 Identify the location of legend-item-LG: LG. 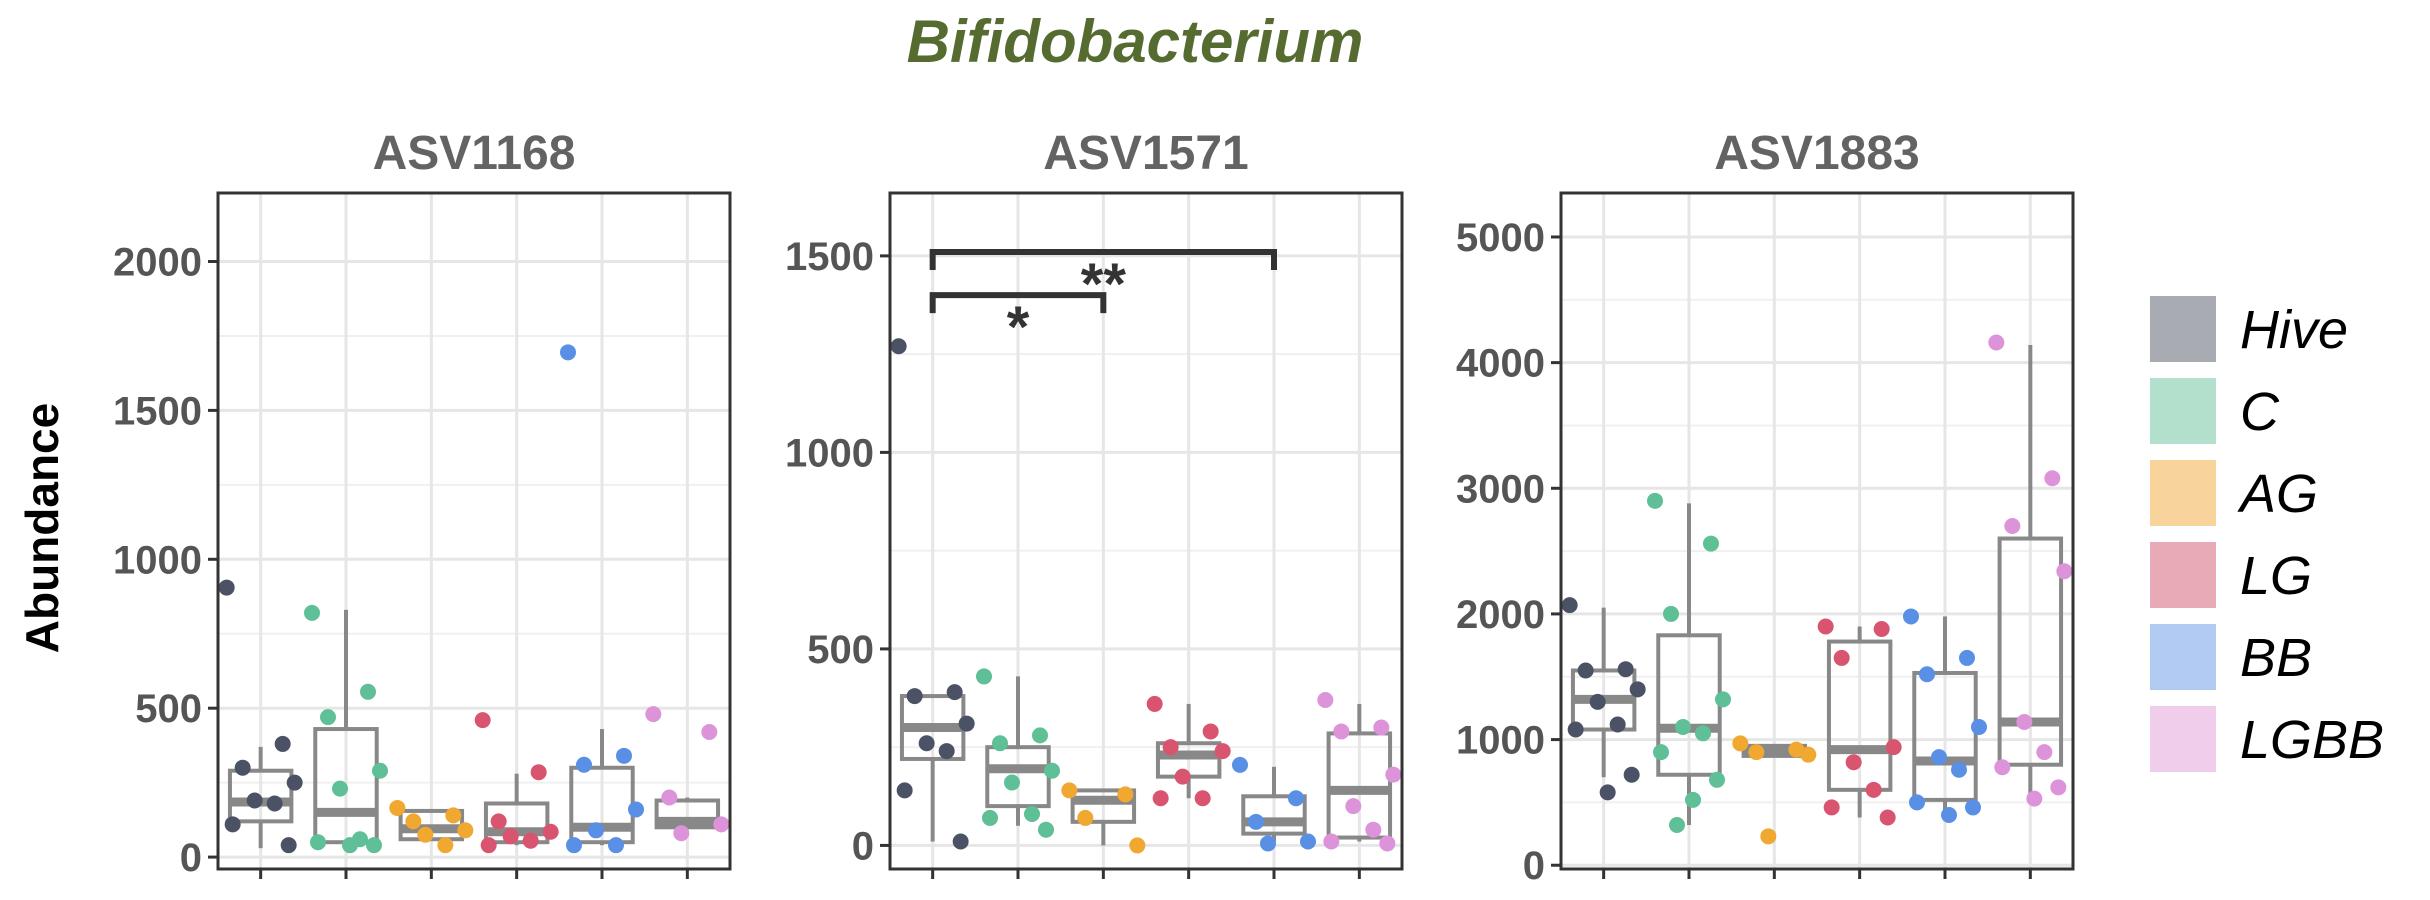
(2231, 575).